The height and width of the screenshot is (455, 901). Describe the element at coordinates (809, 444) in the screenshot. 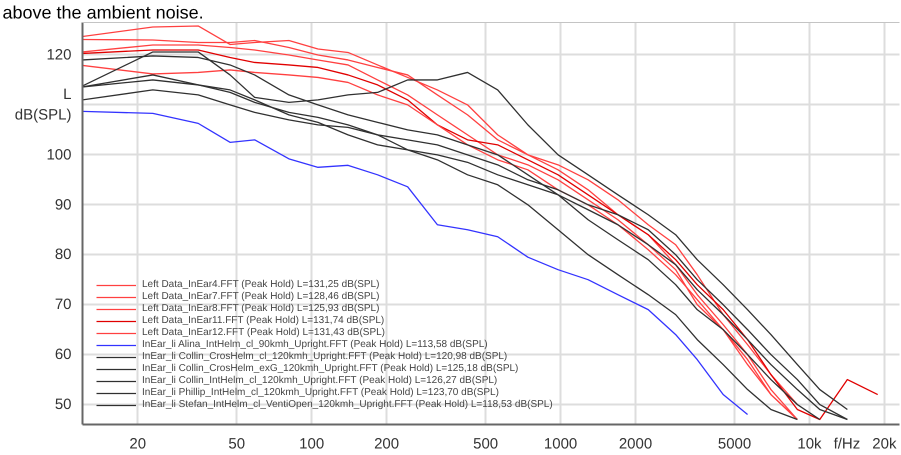

I see `x-tick-label: 10k` at that location.